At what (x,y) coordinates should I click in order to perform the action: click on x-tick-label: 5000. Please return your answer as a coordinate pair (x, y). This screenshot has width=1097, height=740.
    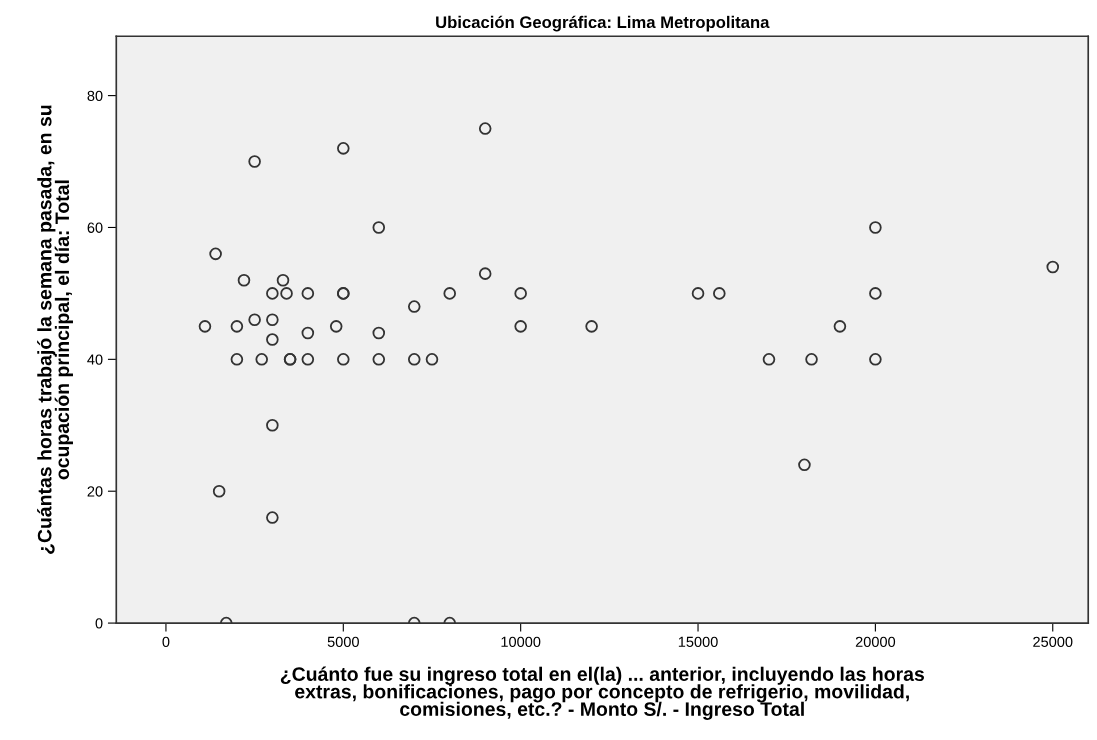
    Looking at the image, I should click on (343, 641).